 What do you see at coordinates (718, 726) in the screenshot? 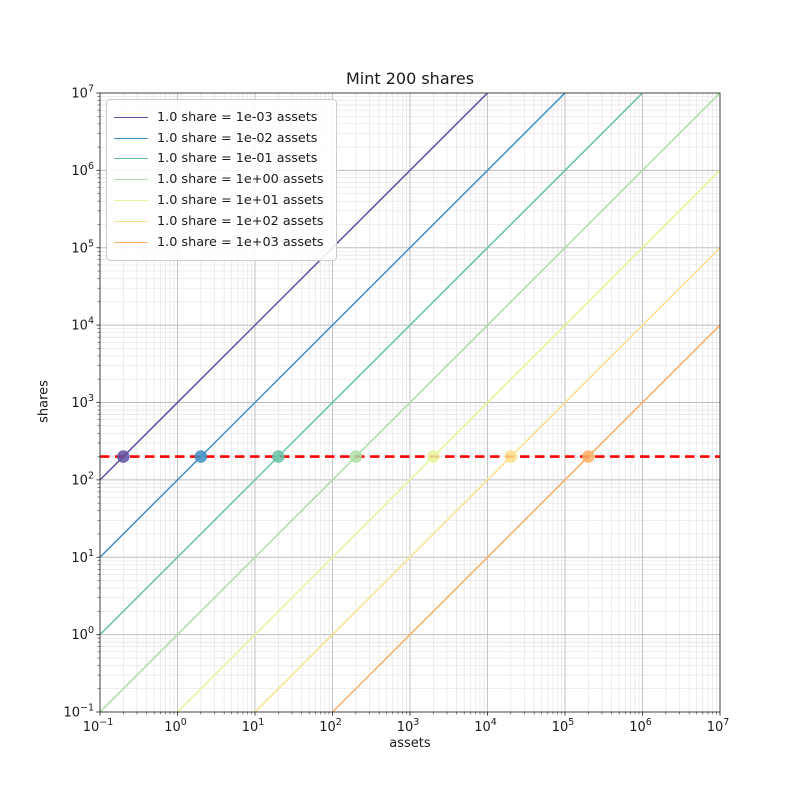
I see `x-tick-label: 10⁷` at bounding box center [718, 726].